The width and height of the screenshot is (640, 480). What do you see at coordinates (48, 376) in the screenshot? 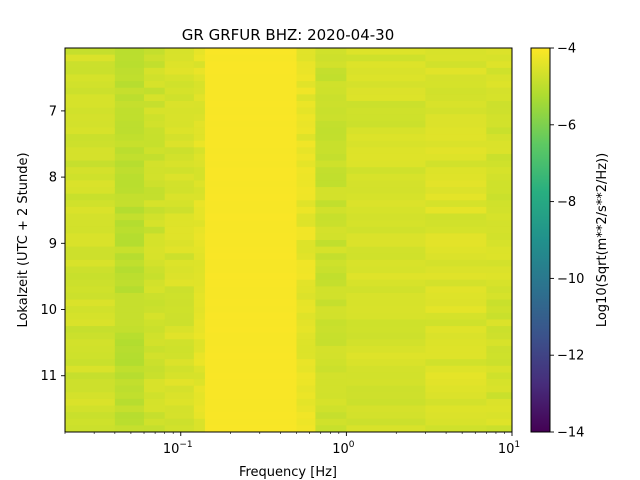
I see `y-tick-label: 11` at bounding box center [48, 376].